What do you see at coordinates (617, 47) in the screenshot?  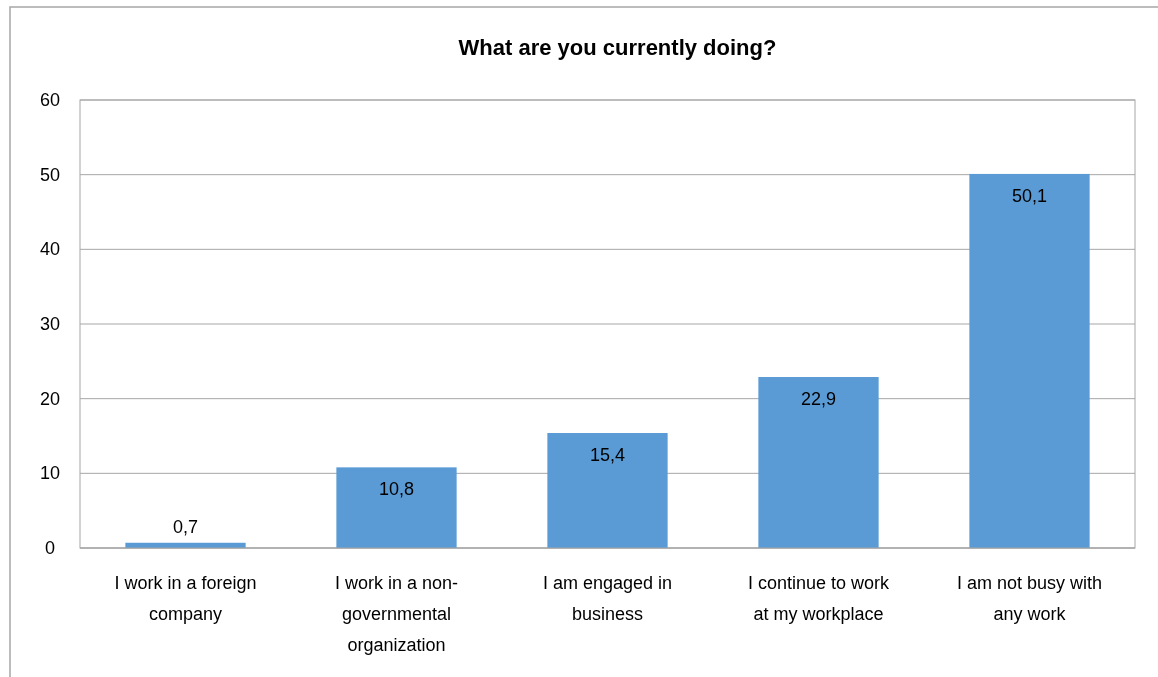 I see `chart-title: What are you currently doing?` at bounding box center [617, 47].